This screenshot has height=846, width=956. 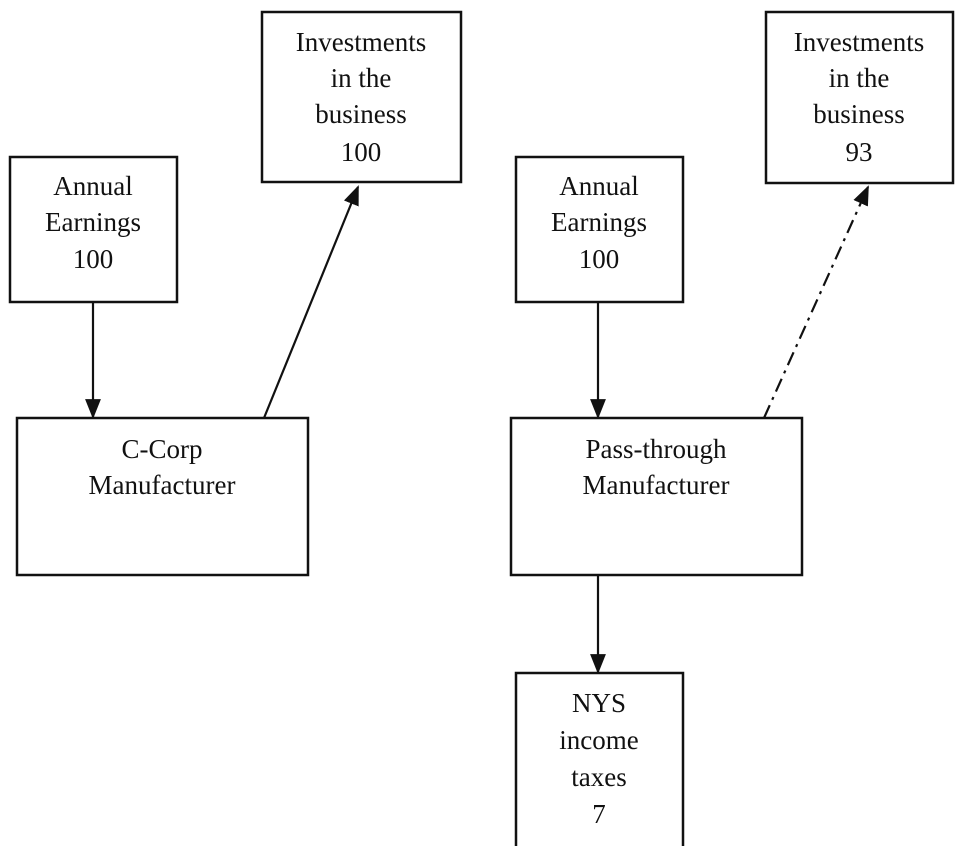 I want to click on dashed-arrow, so click(x=816, y=302).